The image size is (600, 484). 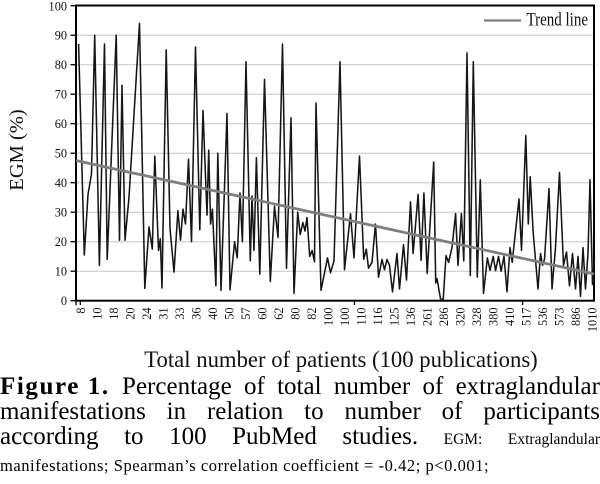 I want to click on svg-text: 33, so click(x=180, y=314).